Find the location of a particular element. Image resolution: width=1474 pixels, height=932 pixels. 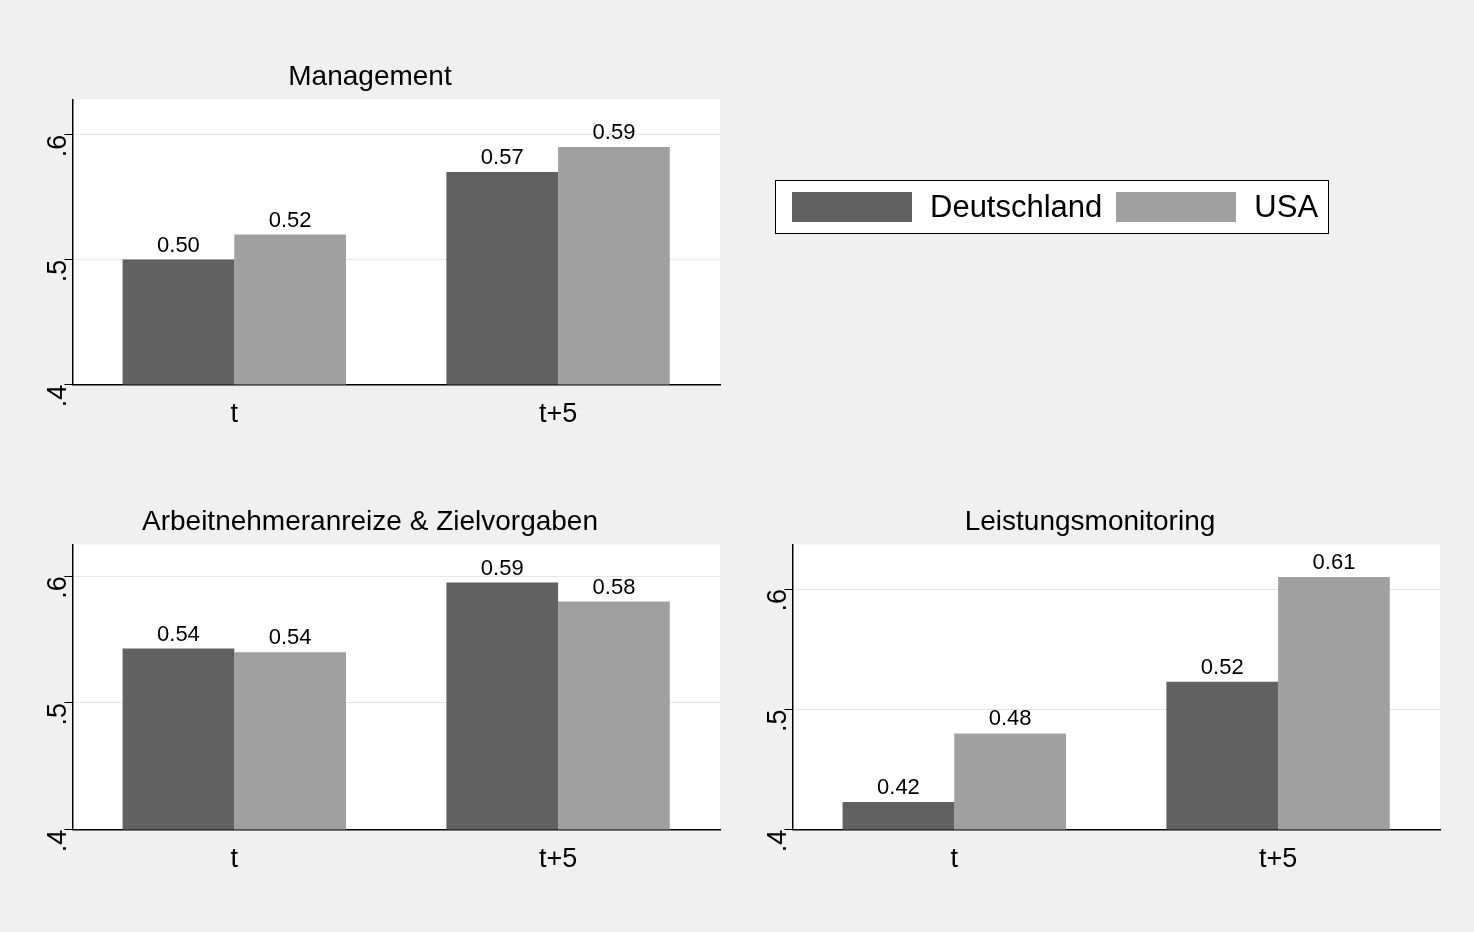

legend-label: Deutschland is located at coordinates (1016, 207).